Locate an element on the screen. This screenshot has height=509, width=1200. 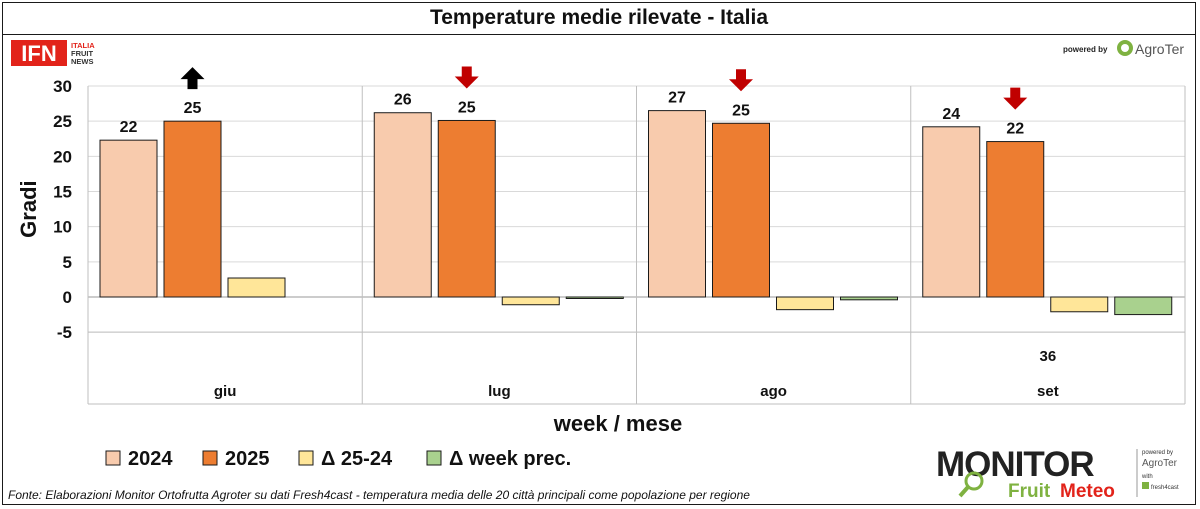
trend-arrow-up-icon is located at coordinates (192, 78).